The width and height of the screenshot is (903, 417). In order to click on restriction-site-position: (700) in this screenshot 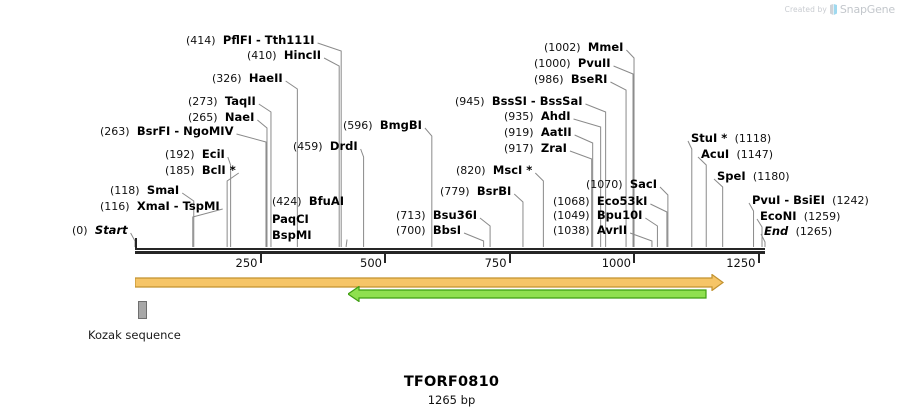, I will do `click(411, 230)`.